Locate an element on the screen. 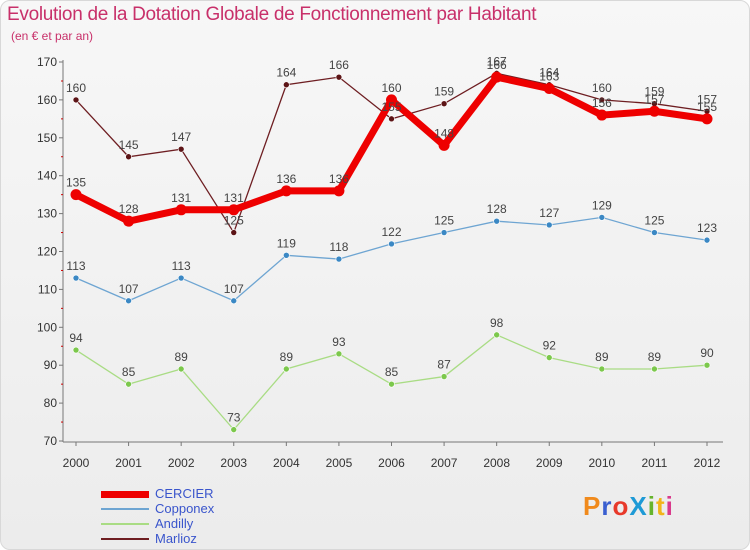  x-tick-label: 2007 is located at coordinates (444, 463).